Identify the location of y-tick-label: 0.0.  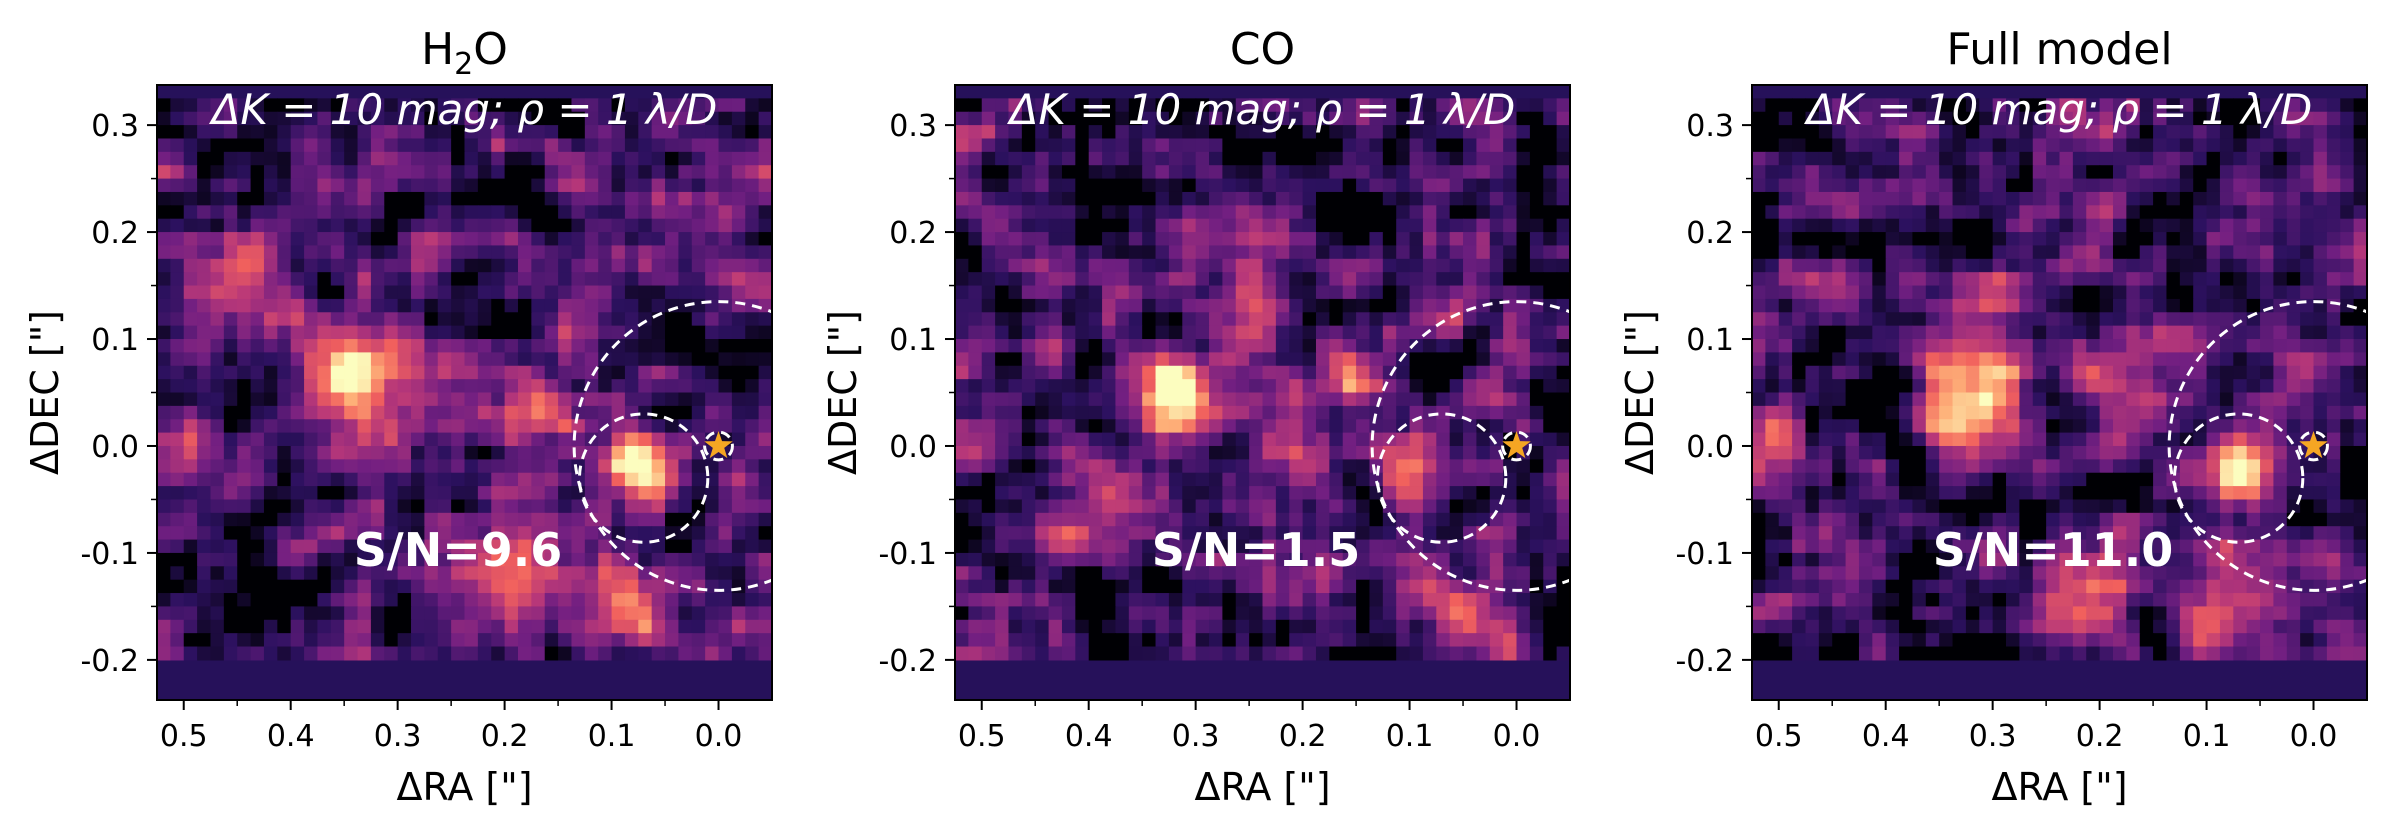
(115, 447).